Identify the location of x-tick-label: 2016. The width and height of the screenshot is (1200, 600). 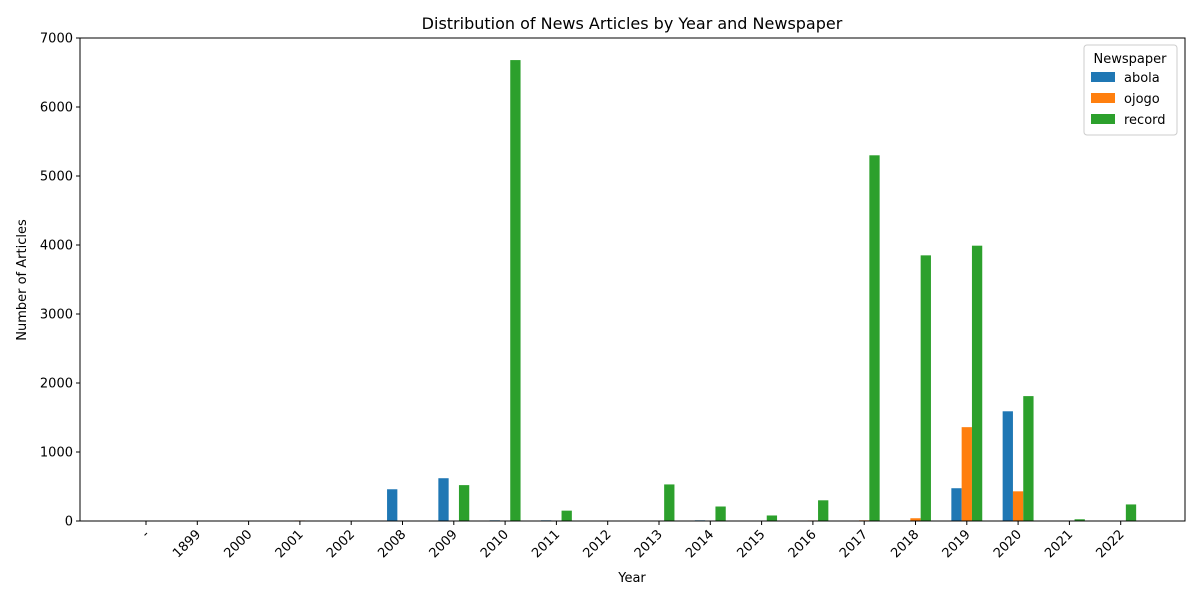
(803, 544).